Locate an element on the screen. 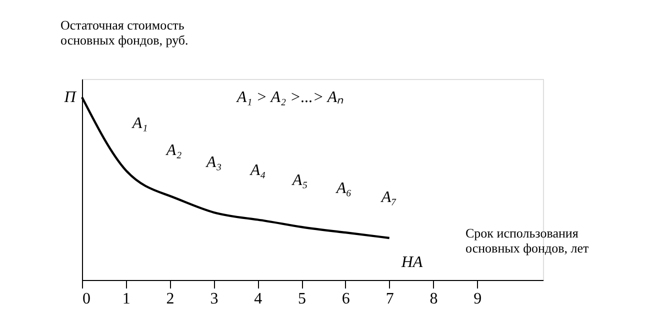 This screenshot has width=662, height=323. x-tick-label: 9 is located at coordinates (478, 299).